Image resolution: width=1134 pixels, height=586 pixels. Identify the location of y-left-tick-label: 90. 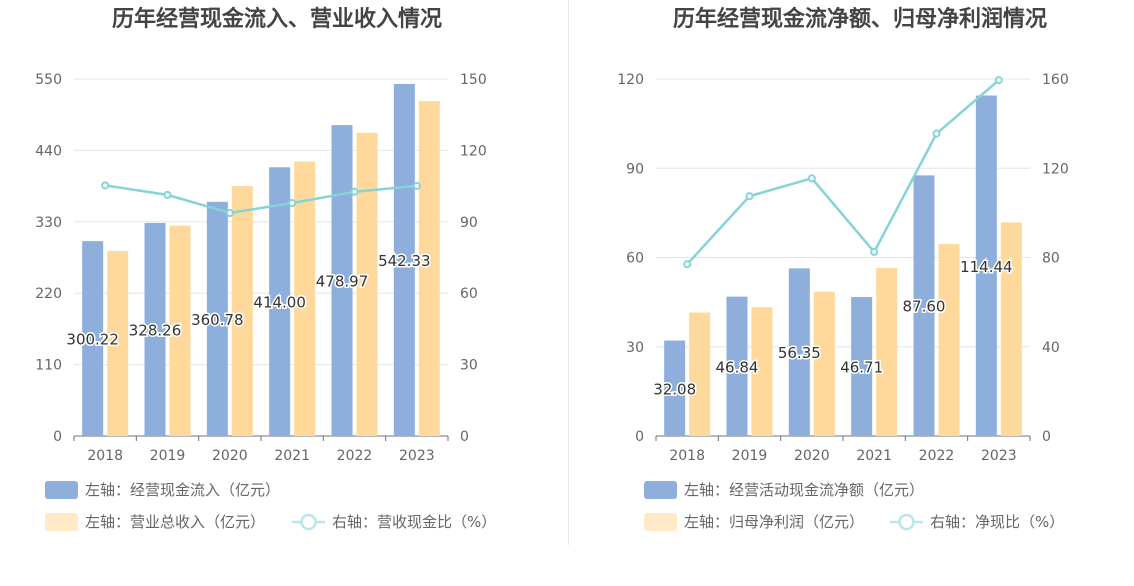
(635, 169).